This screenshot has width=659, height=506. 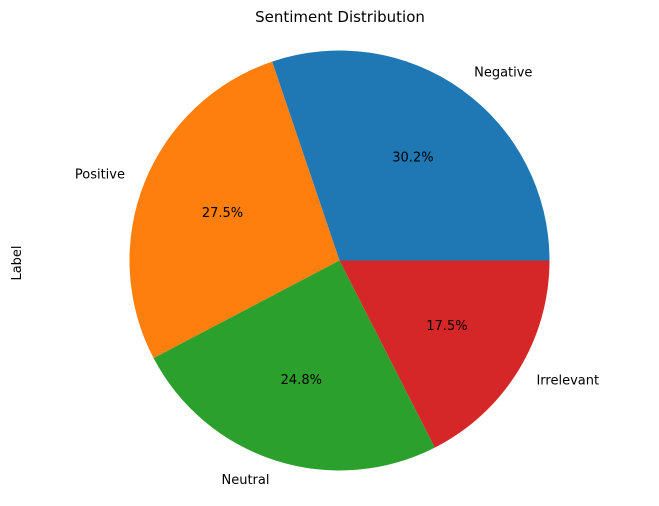 What do you see at coordinates (503, 72) in the screenshot?
I see `category-label-negative: Negative` at bounding box center [503, 72].